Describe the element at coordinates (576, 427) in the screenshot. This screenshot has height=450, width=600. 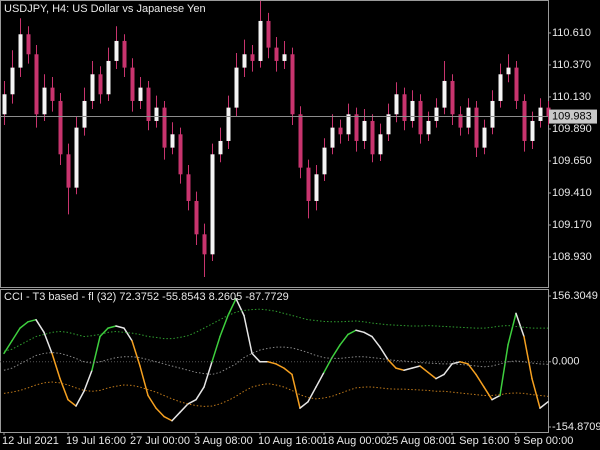
I see `y-tick-label: -154.8709` at that location.